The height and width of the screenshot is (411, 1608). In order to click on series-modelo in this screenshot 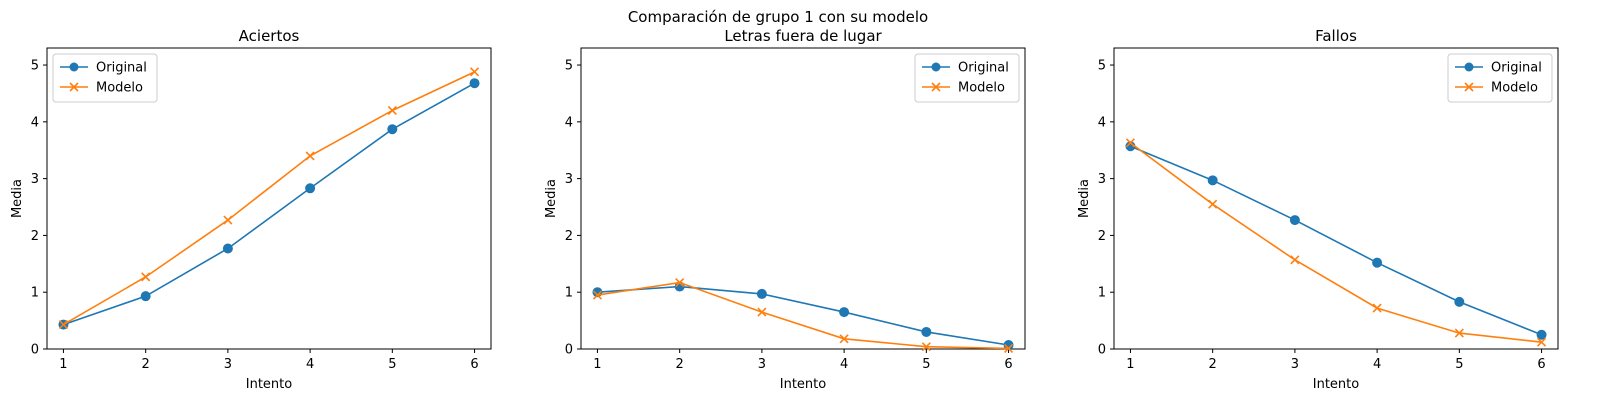, I will do `click(1336, 242)`.